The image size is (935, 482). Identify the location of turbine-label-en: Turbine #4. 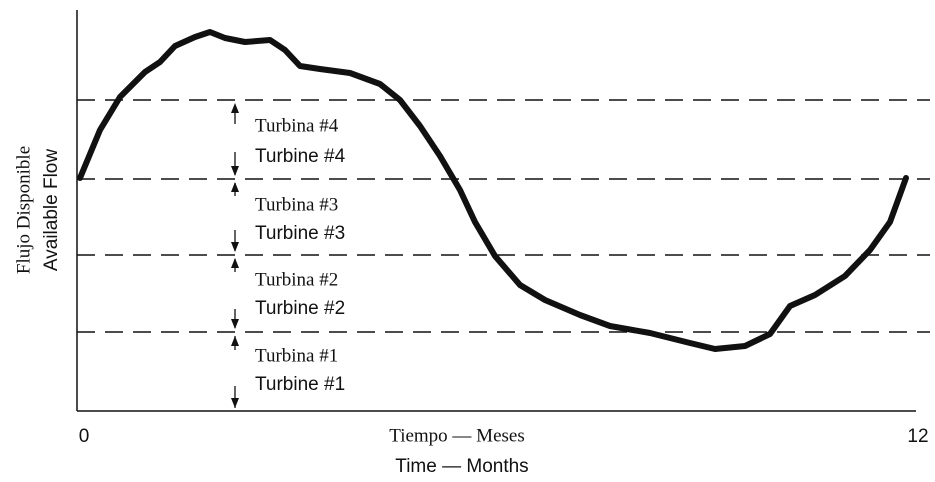
(300, 156).